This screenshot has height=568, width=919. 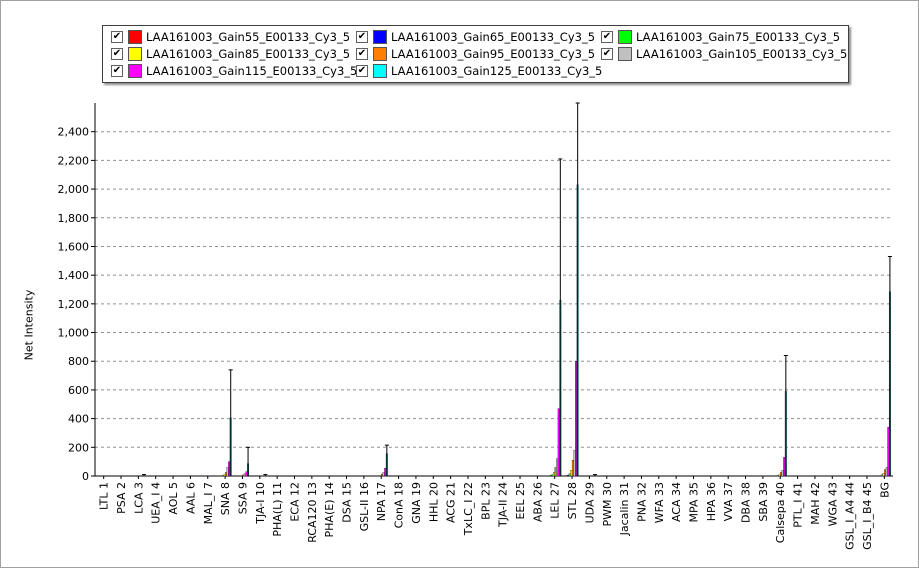 What do you see at coordinates (138, 498) in the screenshot?
I see `x-tick-label: LCA 3` at bounding box center [138, 498].